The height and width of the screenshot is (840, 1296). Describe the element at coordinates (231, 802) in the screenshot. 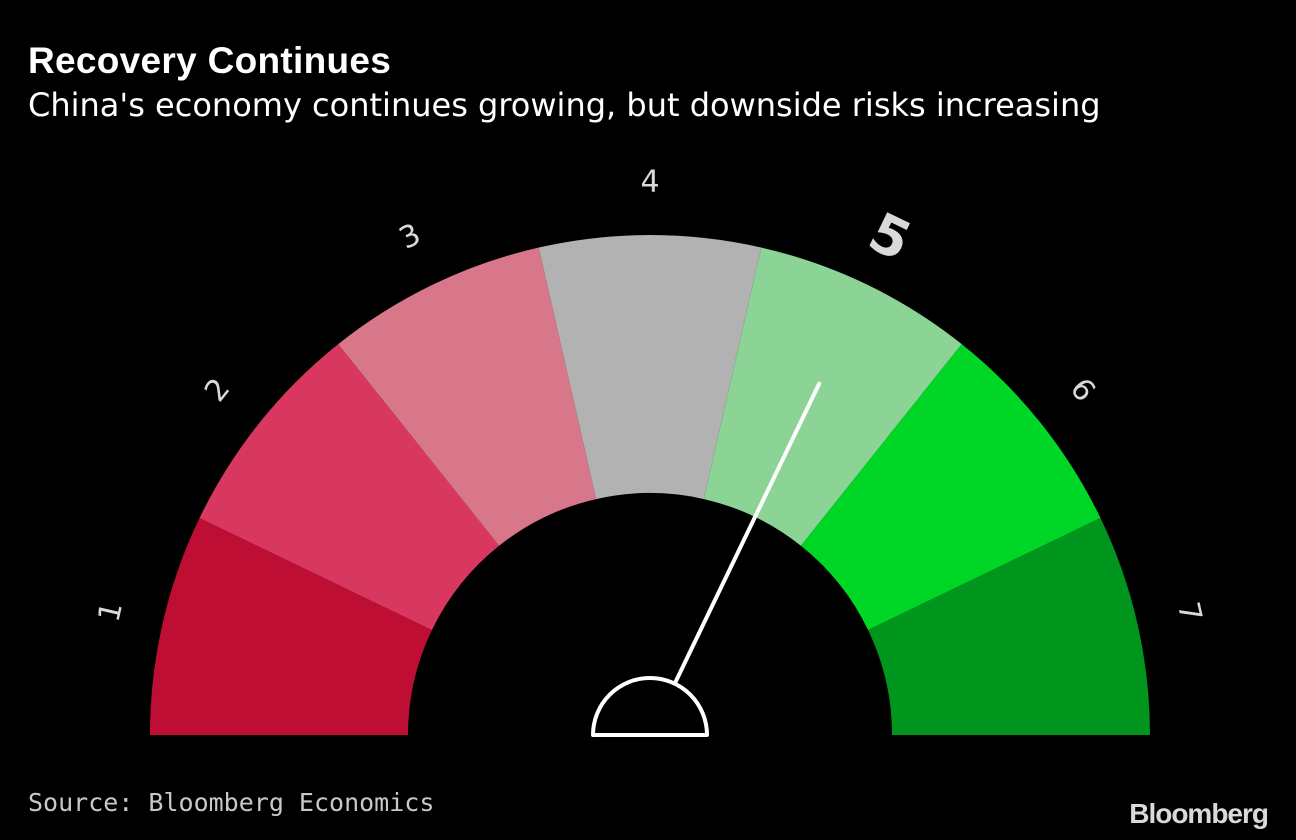

I see `source-note: Source: Bloomberg Economics` at that location.